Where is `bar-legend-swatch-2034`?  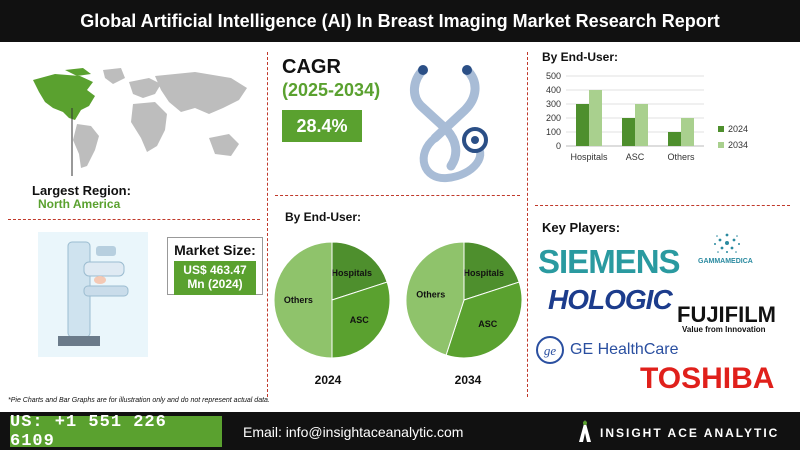
bar-legend-swatch-2034 is located at coordinates (721, 145).